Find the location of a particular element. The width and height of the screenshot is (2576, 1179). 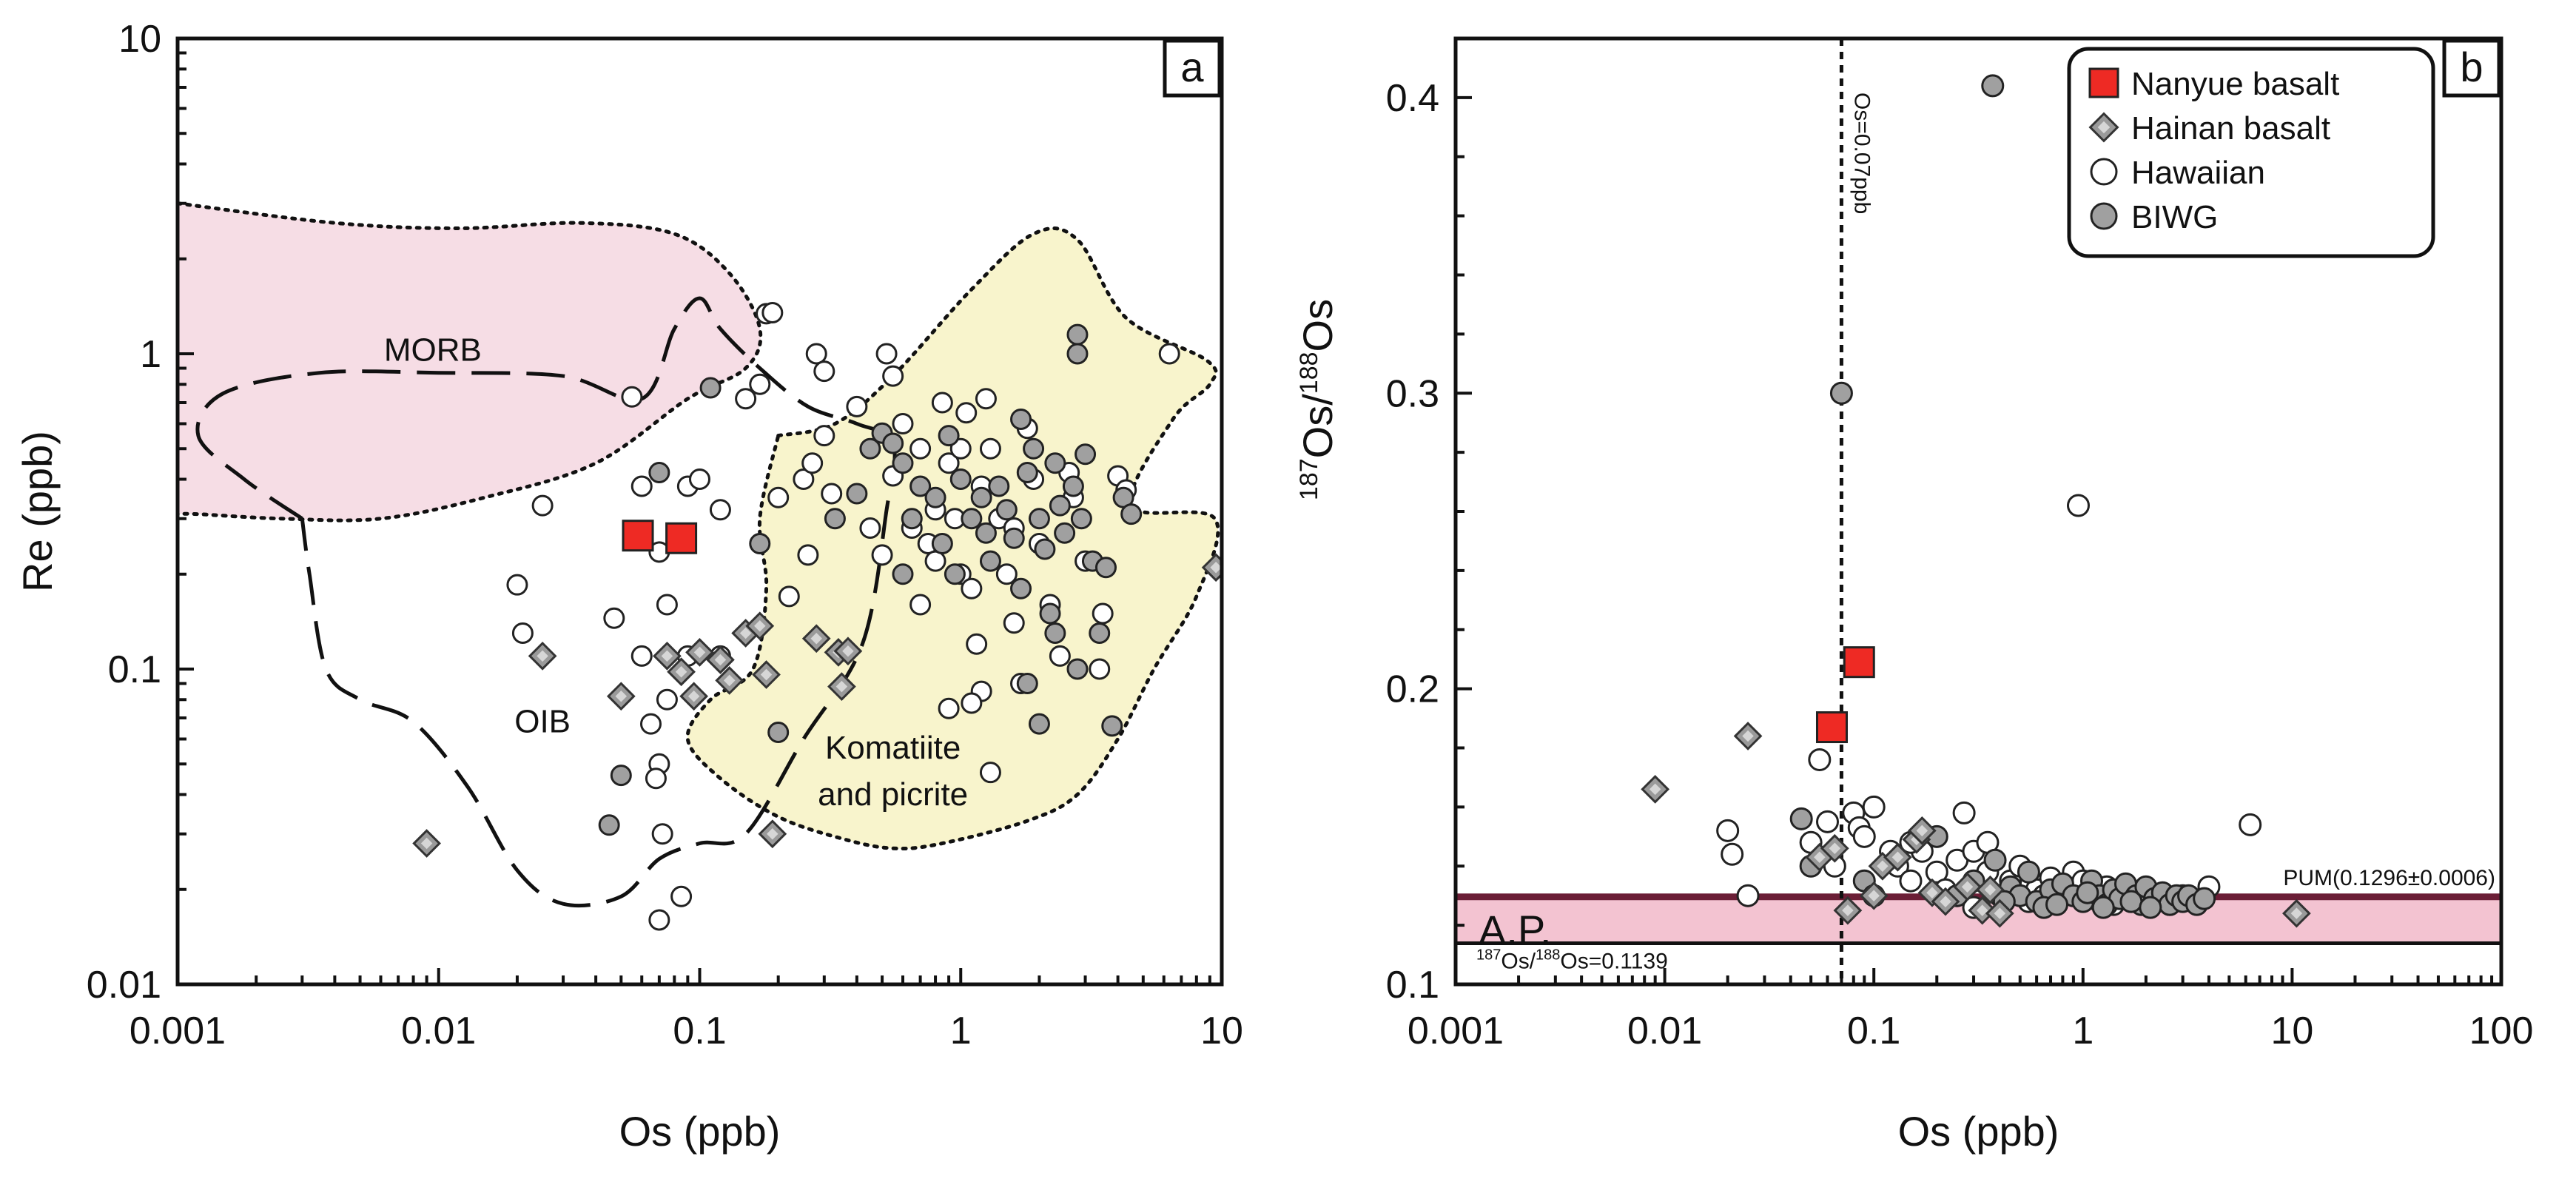

y-axis-title-part: 188 is located at coordinates (1309, 373).